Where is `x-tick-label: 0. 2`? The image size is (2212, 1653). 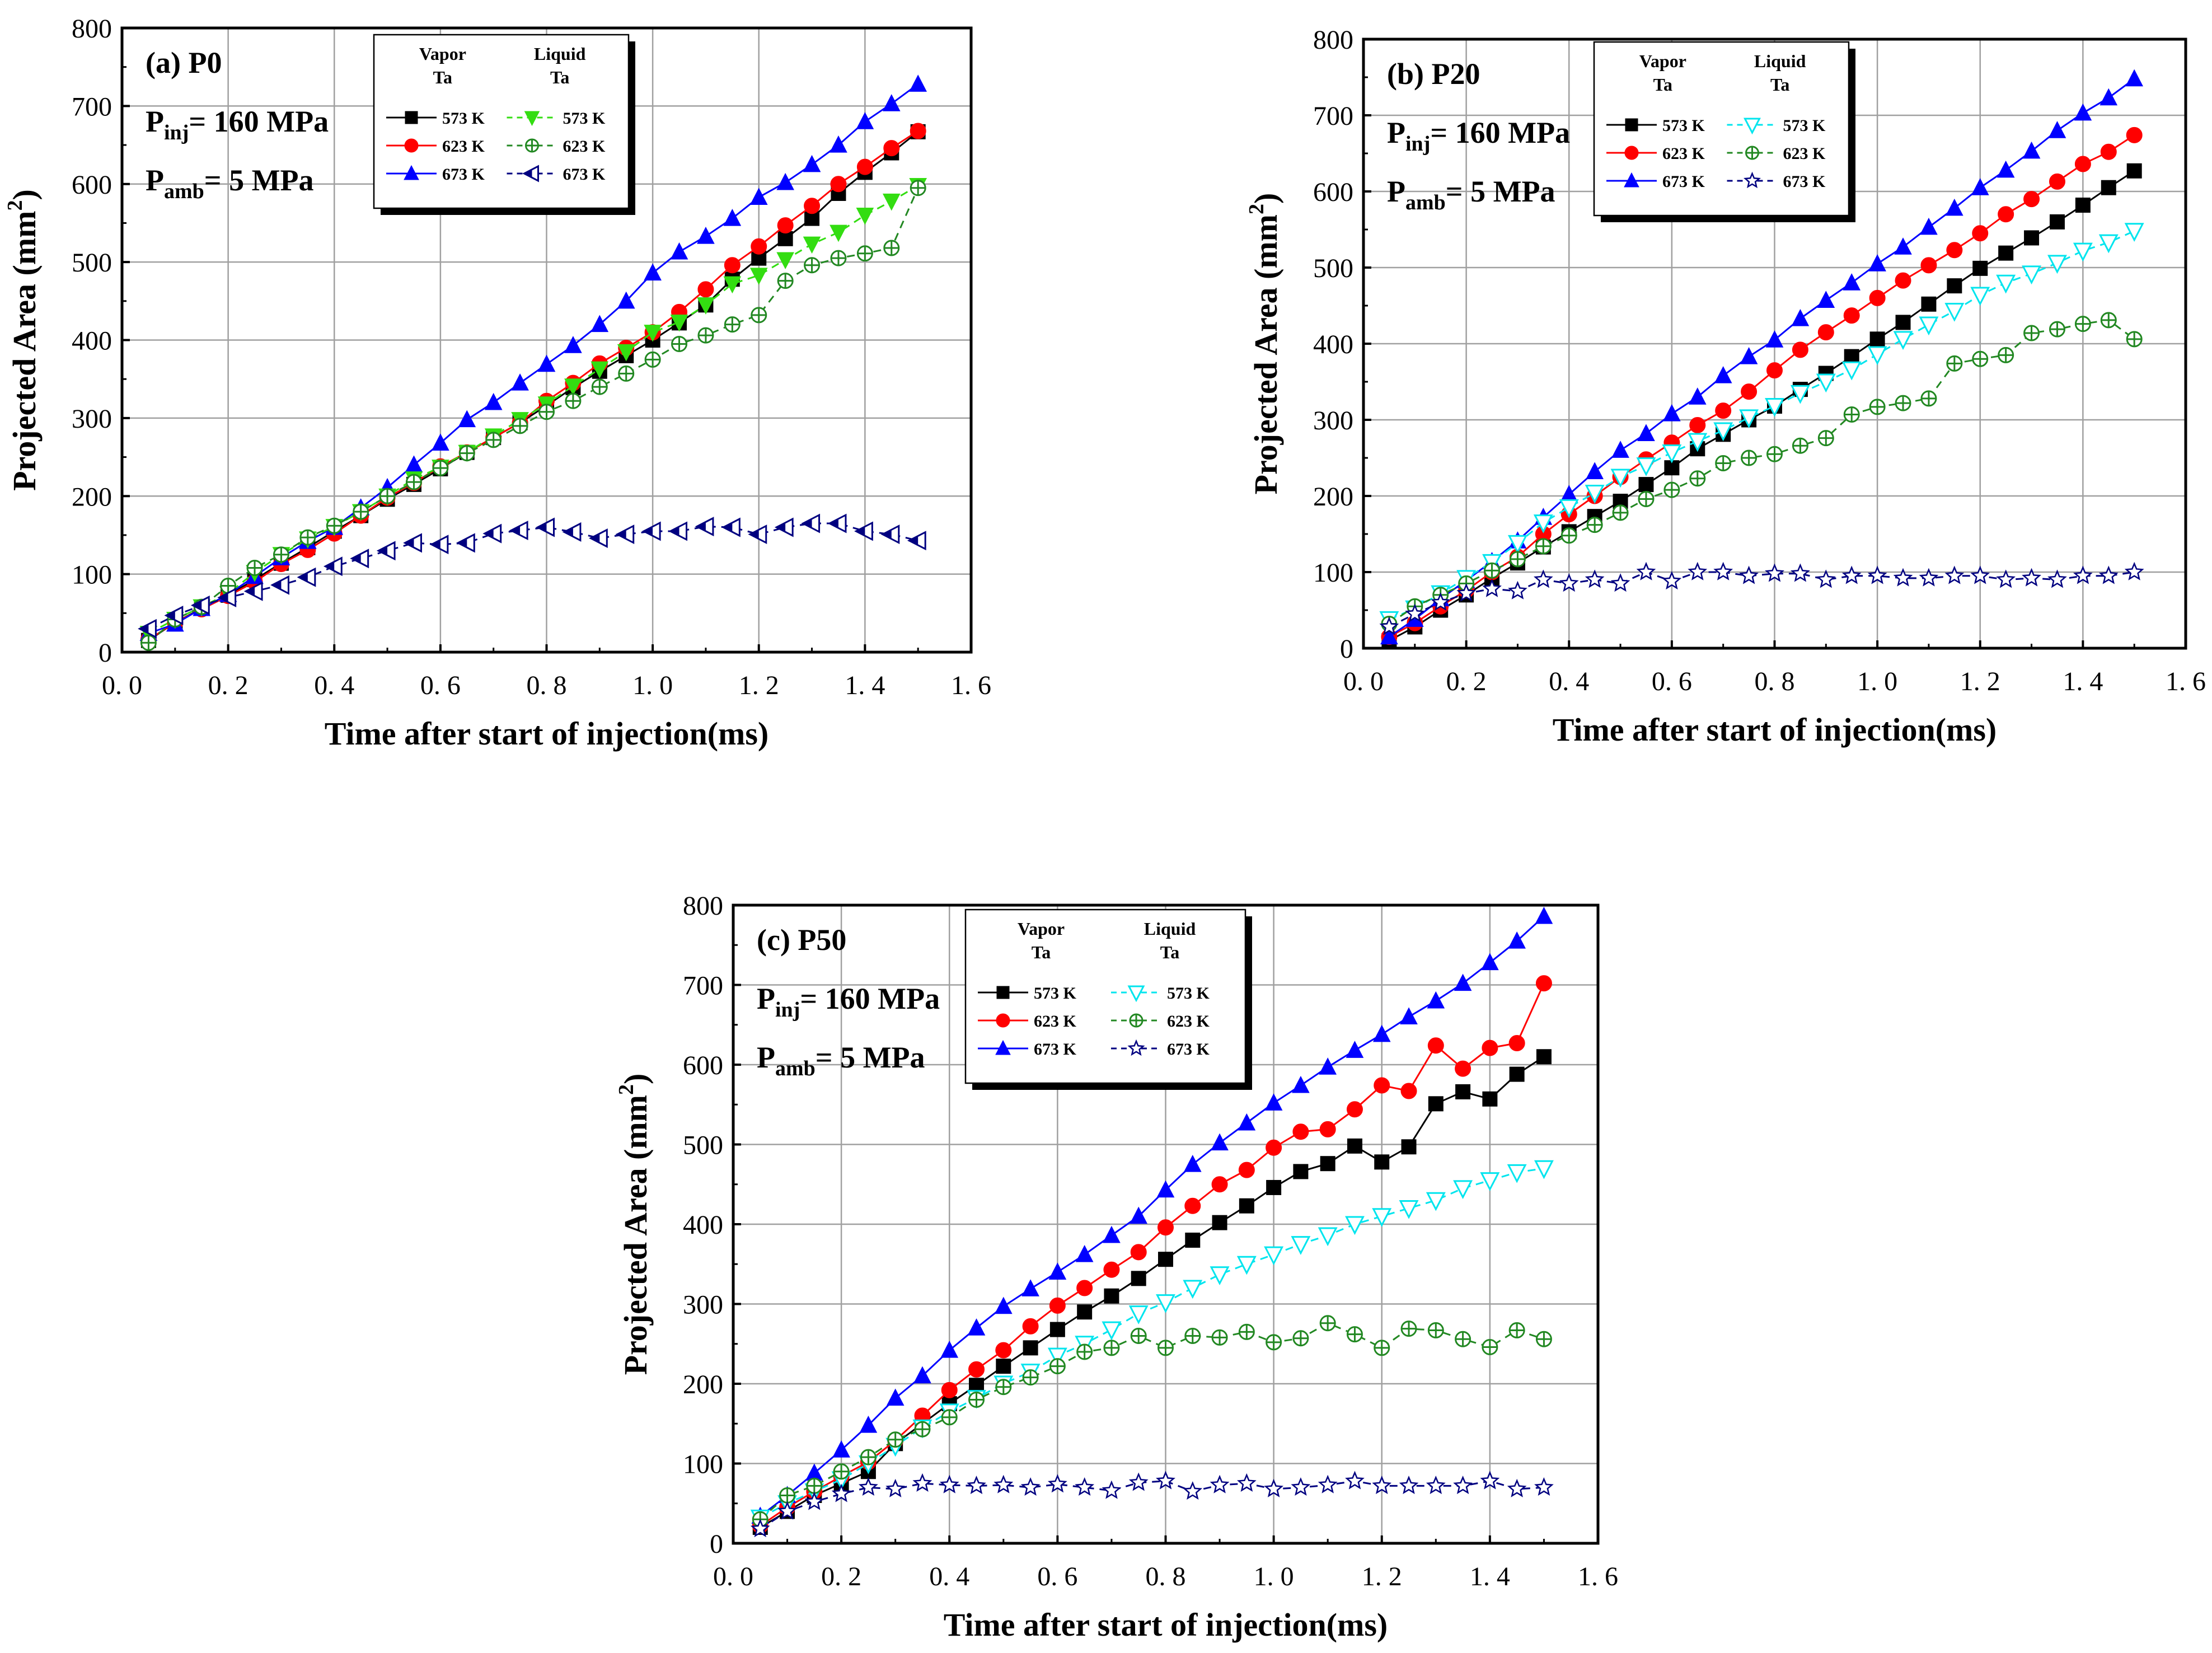
x-tick-label: 0. 2 is located at coordinates (1466, 681).